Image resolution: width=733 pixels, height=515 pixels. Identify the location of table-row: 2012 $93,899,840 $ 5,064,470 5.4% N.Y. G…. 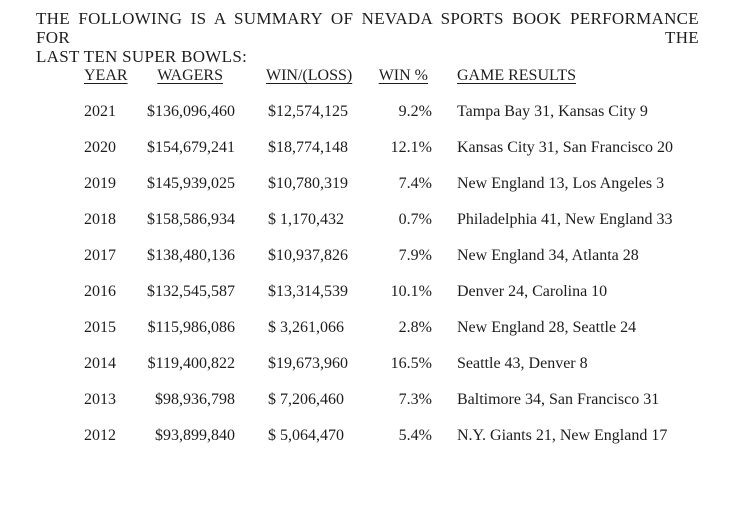
(404, 444).